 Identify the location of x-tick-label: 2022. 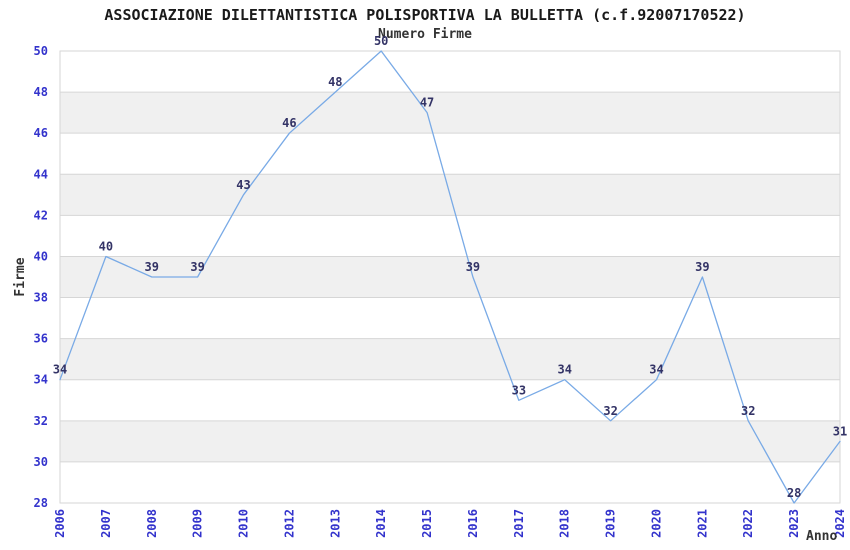
(748, 523).